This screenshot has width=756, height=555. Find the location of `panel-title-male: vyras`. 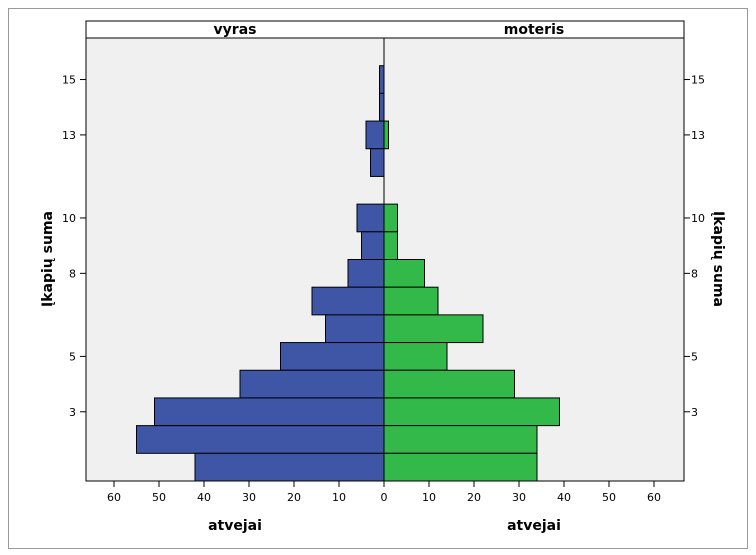

panel-title-male: vyras is located at coordinates (235, 30).